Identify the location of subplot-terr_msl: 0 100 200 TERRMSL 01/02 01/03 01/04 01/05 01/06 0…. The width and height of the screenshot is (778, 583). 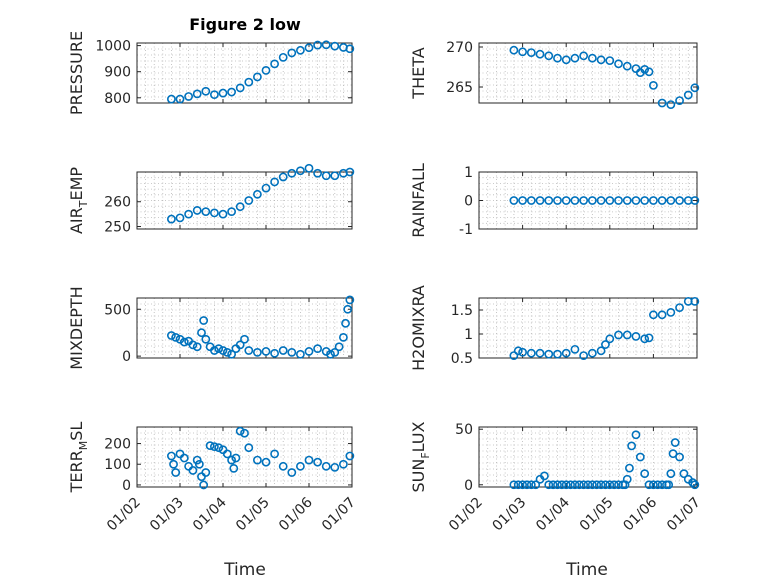
(213, 478).